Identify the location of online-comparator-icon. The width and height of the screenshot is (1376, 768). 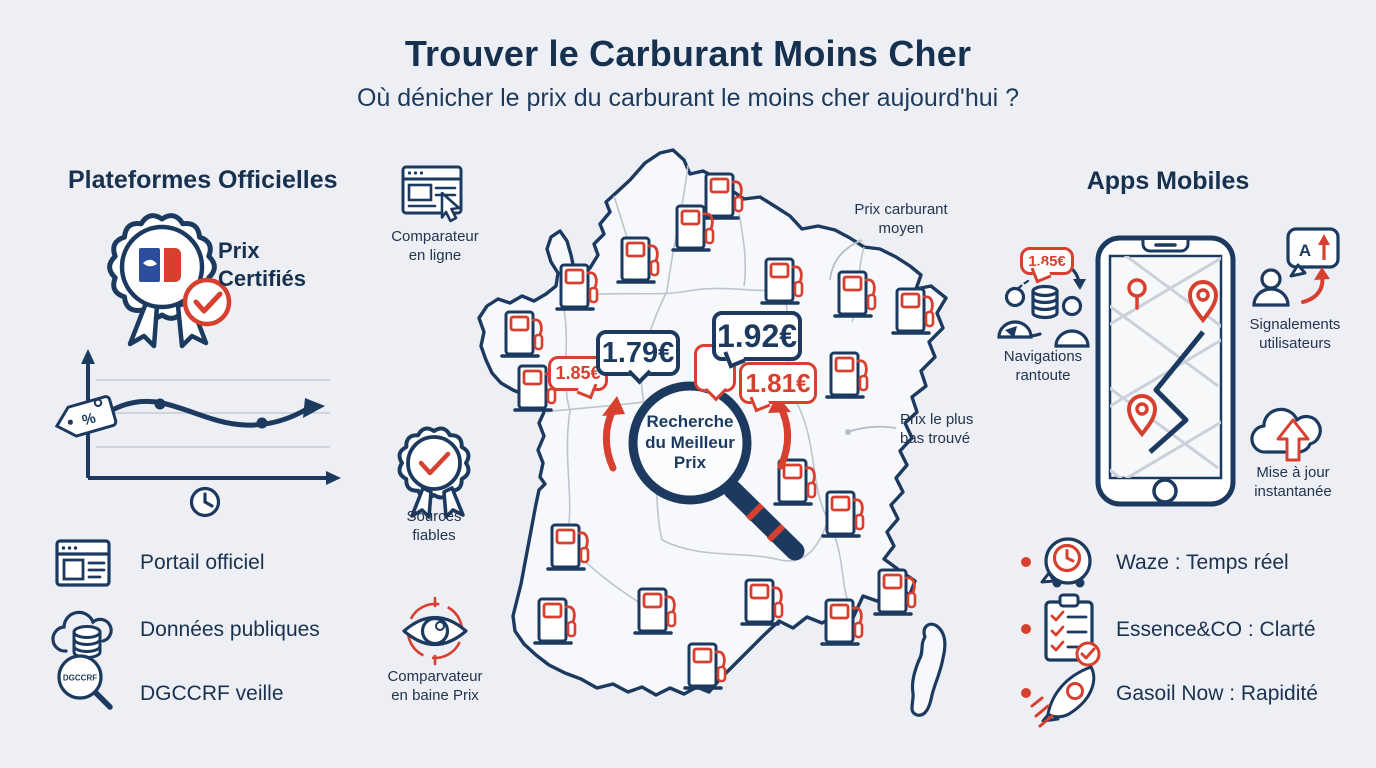
(432, 194).